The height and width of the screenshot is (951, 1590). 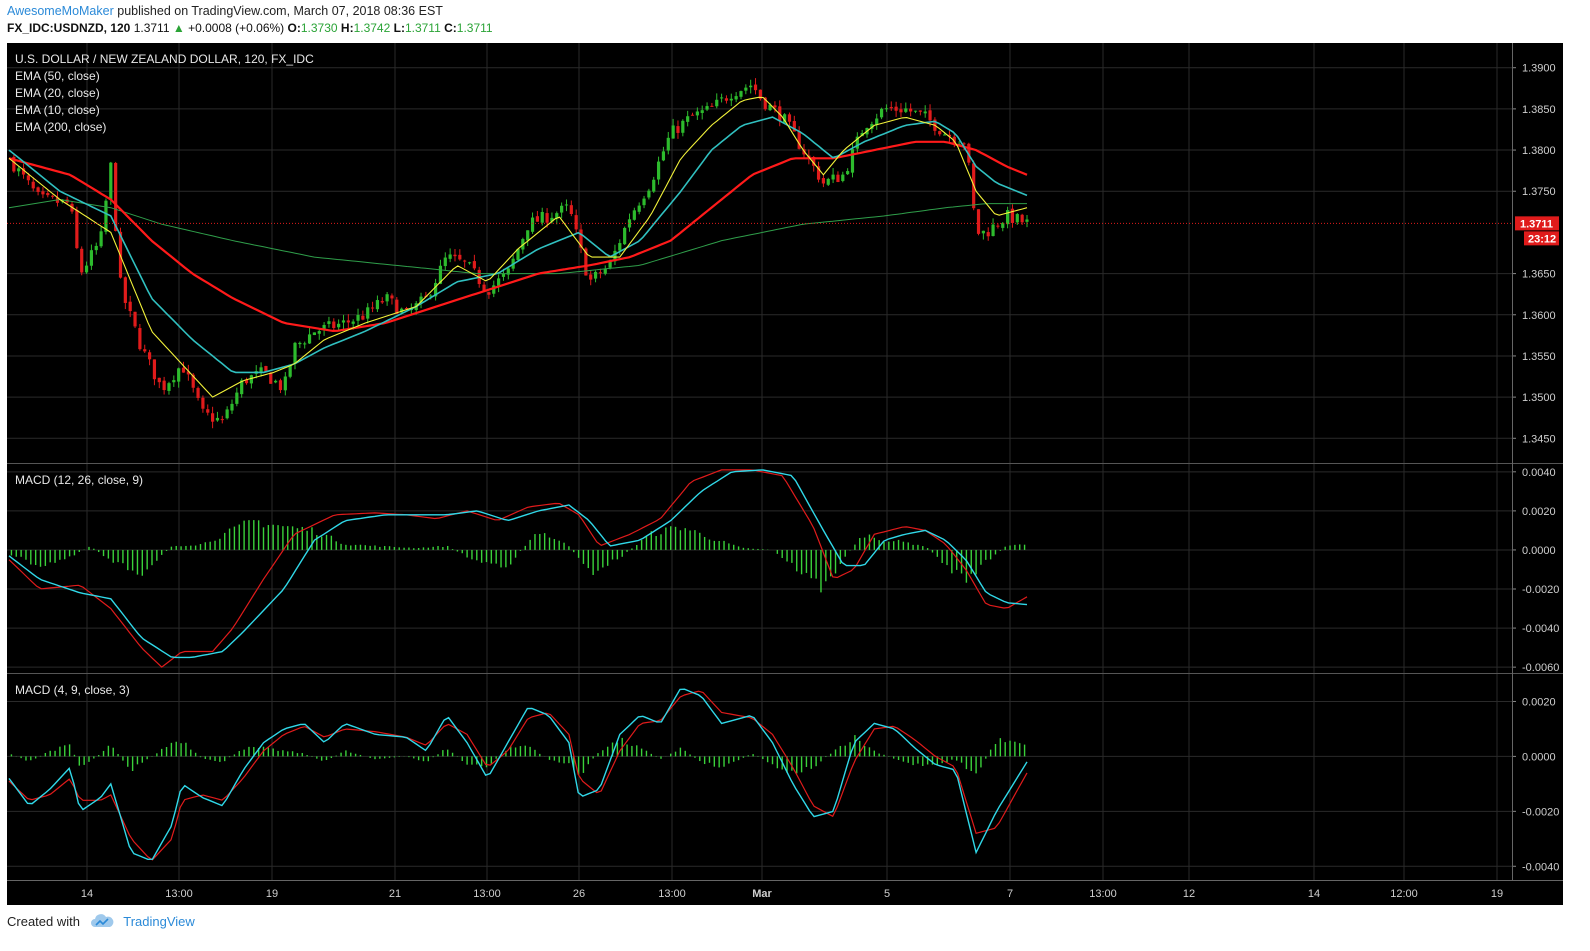 What do you see at coordinates (1540, 629) in the screenshot?
I see `y-tick-label: -0.0040` at bounding box center [1540, 629].